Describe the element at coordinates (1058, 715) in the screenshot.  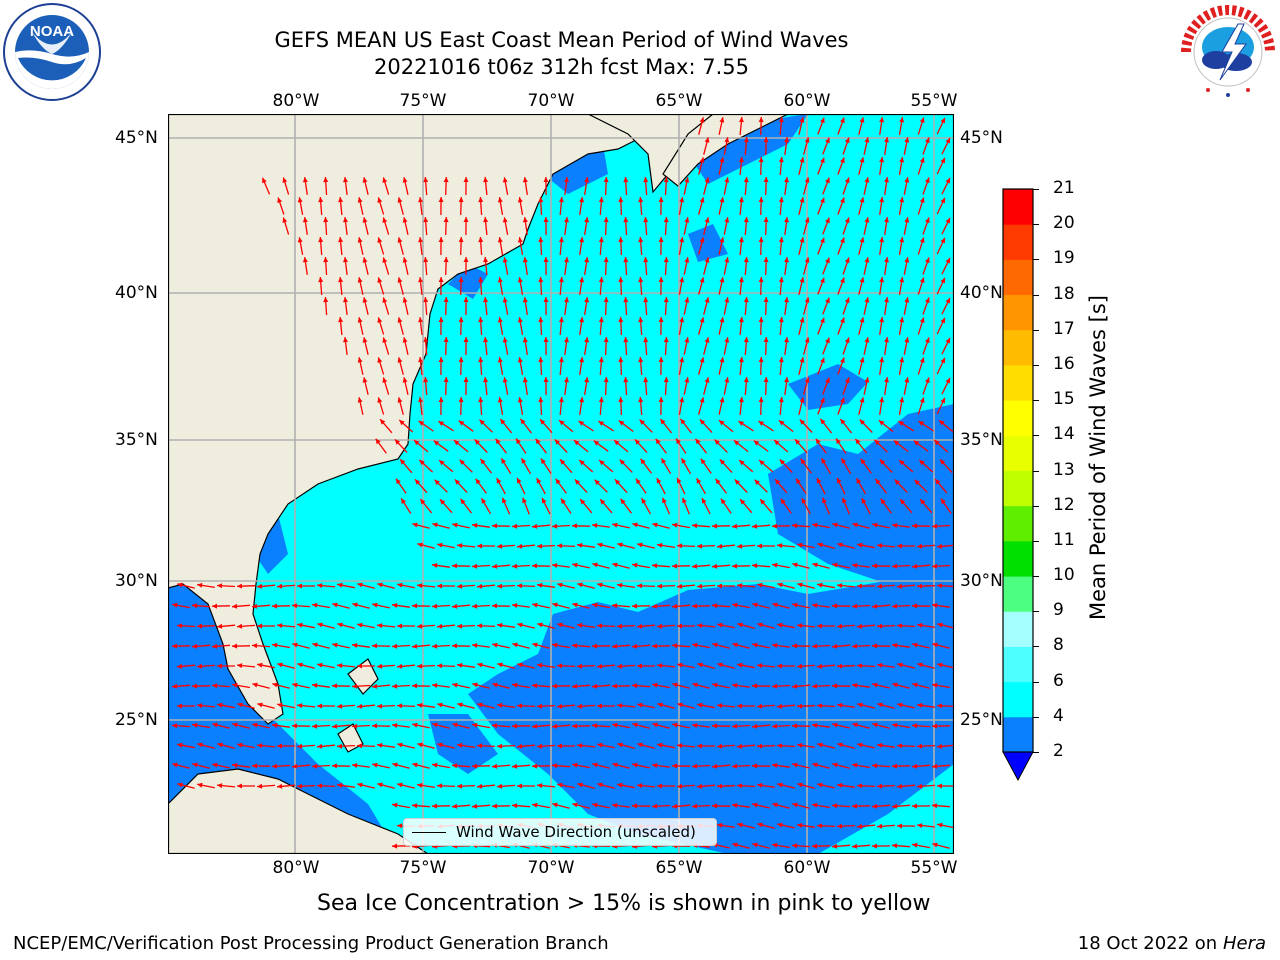
I see `colorbar-tick-label: 4` at that location.